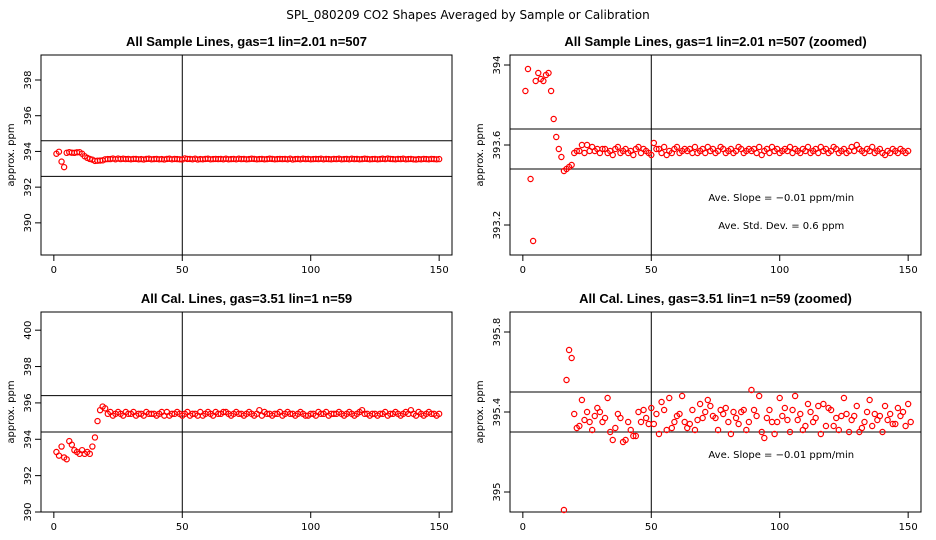 This screenshot has width=936, height=540. Describe the element at coordinates (497, 412) in the screenshot. I see `y-tick-label: 395.4` at that location.